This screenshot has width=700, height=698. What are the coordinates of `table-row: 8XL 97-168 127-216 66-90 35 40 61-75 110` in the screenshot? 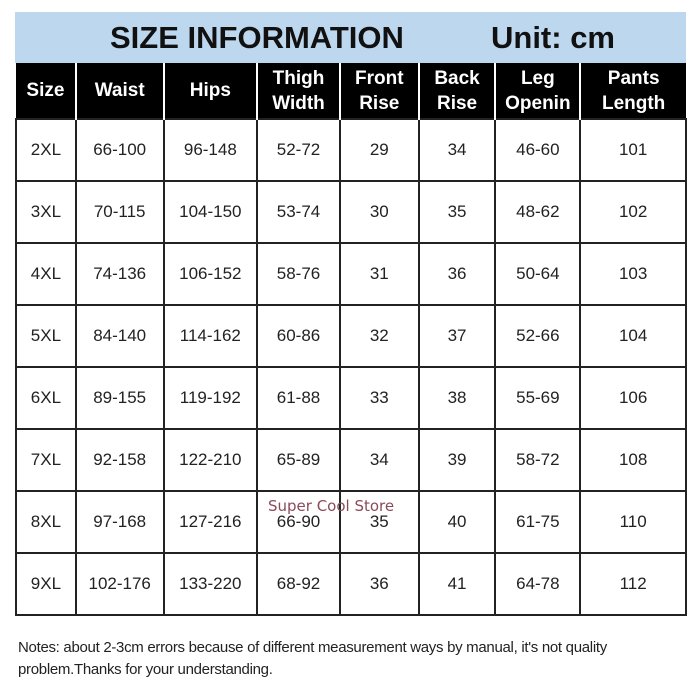 It's located at (351, 522).